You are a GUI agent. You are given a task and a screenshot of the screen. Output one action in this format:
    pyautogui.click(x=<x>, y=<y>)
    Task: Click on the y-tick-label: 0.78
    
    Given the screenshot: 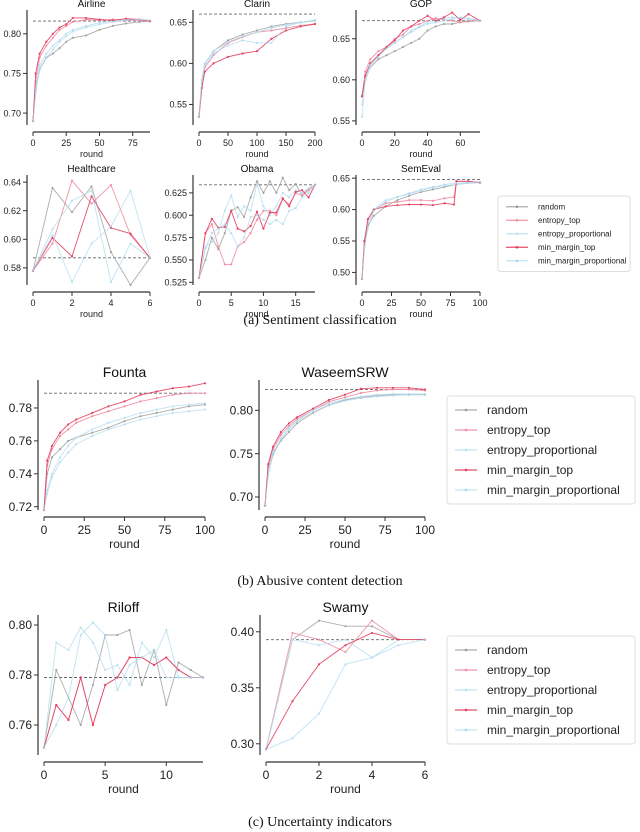 What is the action you would take?
    pyautogui.click(x=21, y=408)
    